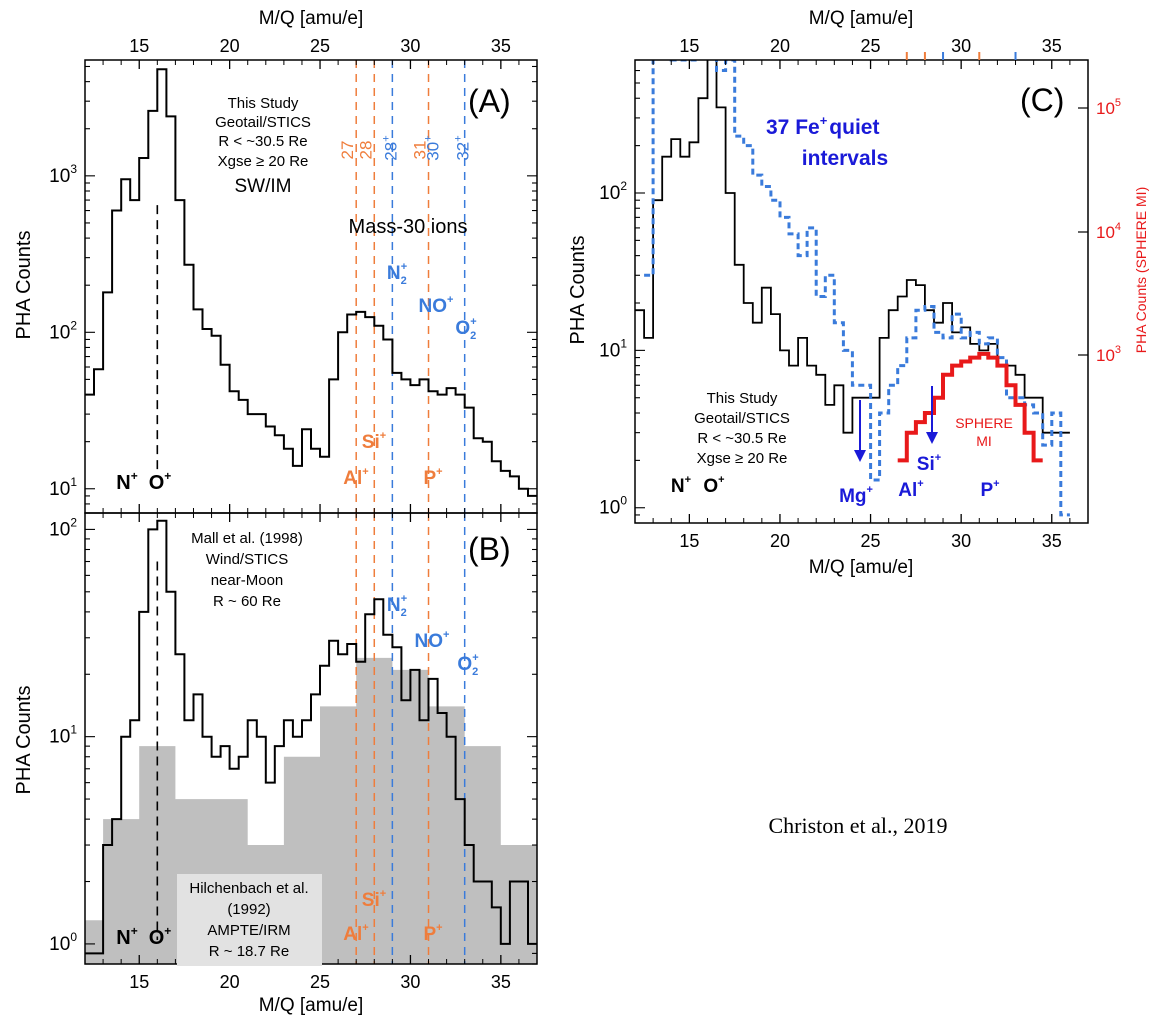  Describe the element at coordinates (433, 147) in the screenshot. I see `blue-line-label: 30+` at that location.